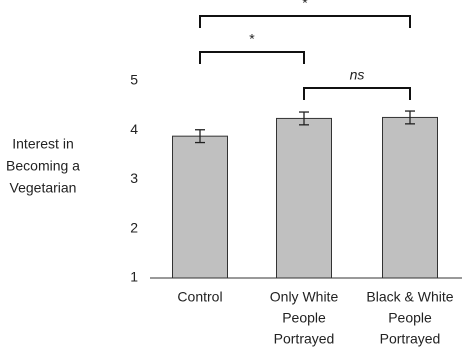 The width and height of the screenshot is (474, 352). Describe the element at coordinates (134, 227) in the screenshot. I see `y-tick-label: 2` at that location.